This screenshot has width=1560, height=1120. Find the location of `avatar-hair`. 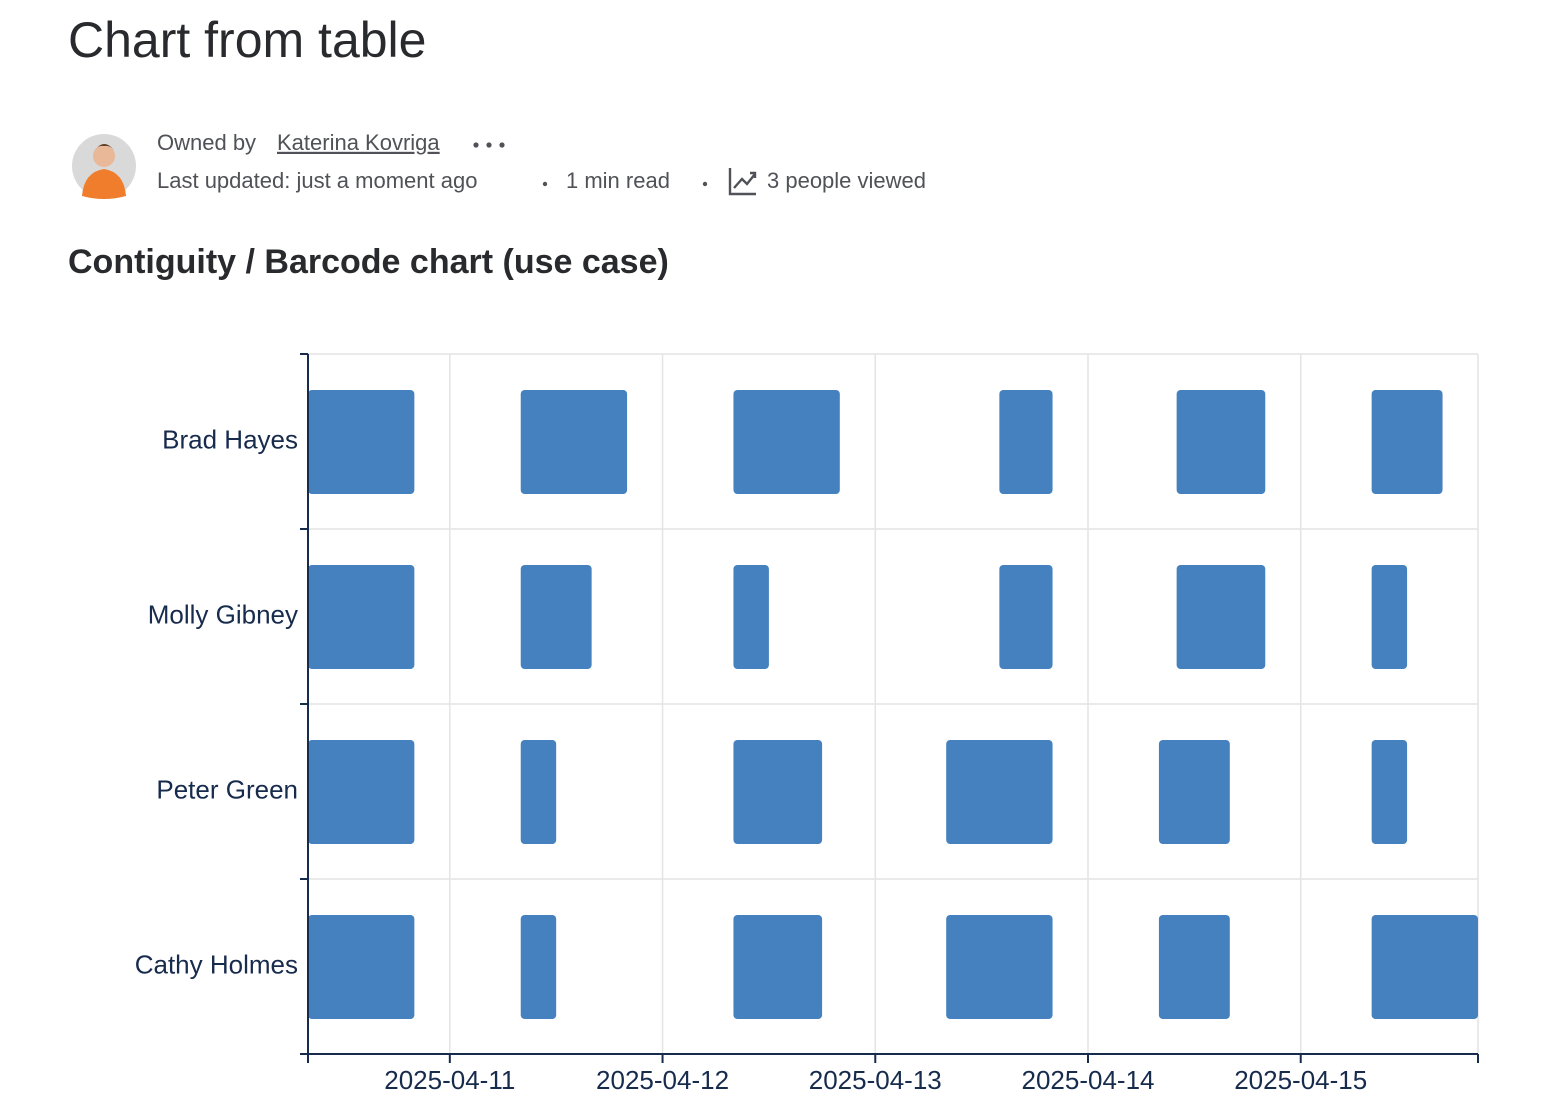

avatar-hair is located at coordinates (104, 147).